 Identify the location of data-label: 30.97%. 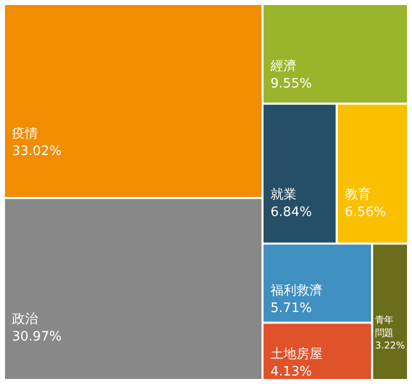
(37, 337).